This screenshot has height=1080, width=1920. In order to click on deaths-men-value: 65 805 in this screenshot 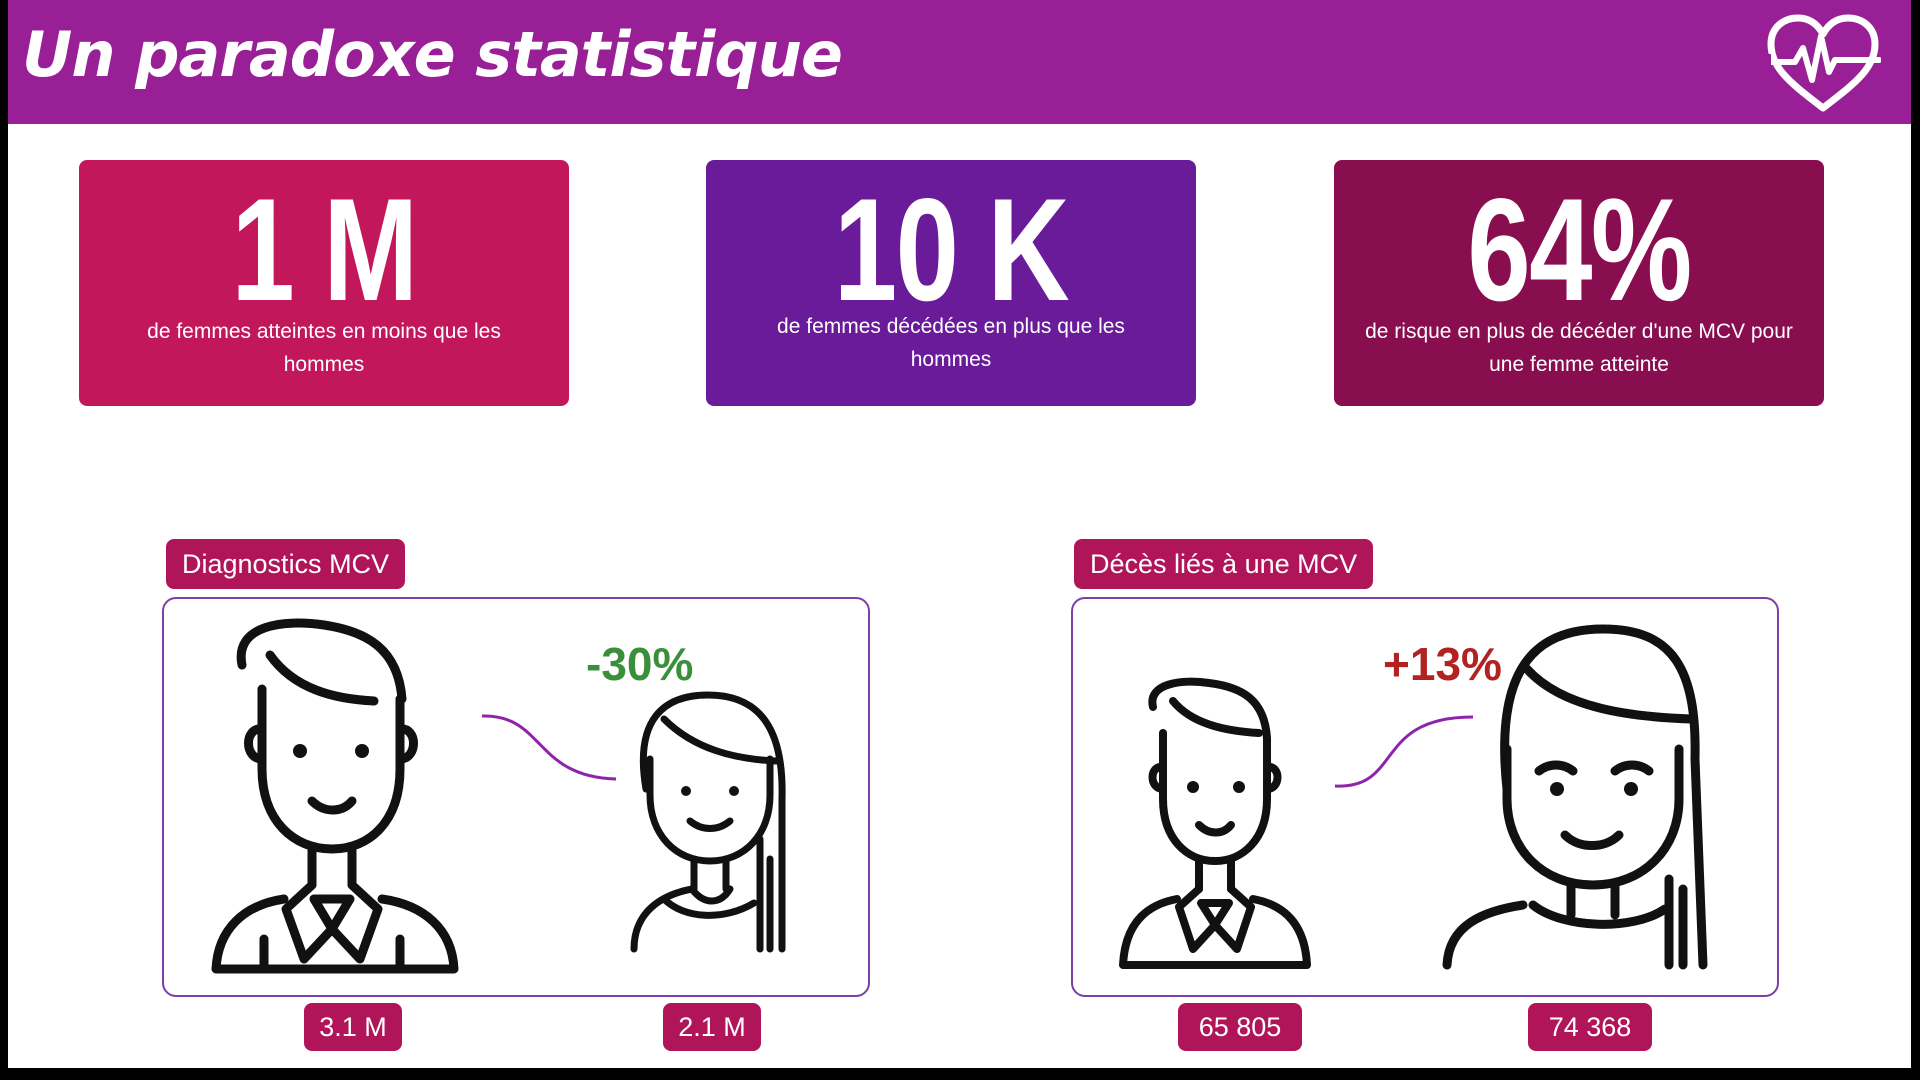, I will do `click(1240, 1027)`.